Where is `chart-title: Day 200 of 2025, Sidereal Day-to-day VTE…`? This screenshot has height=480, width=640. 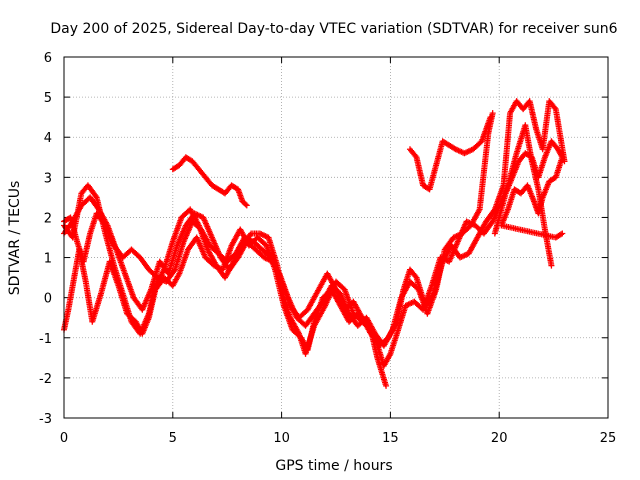 chart-title: Day 200 of 2025, Sidereal Day-to-day VTE… is located at coordinates (333, 29).